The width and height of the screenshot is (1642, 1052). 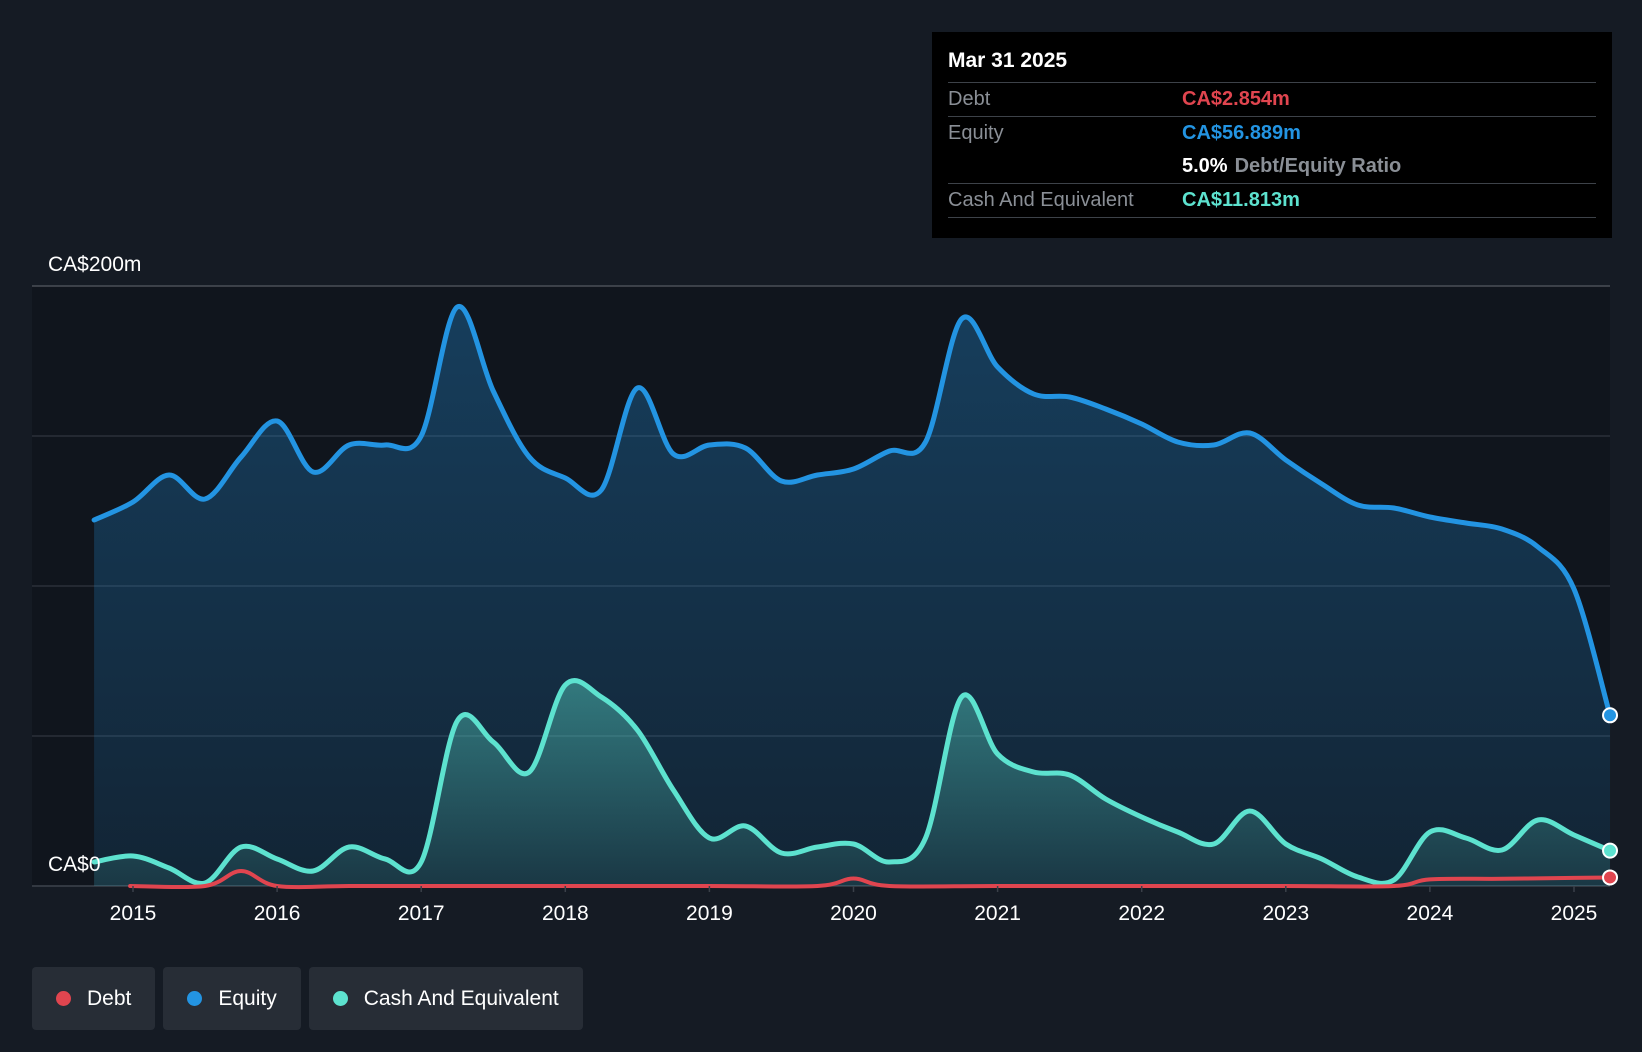 What do you see at coordinates (1241, 133) in the screenshot?
I see `tooltip-equity-value: CA$56.889m` at bounding box center [1241, 133].